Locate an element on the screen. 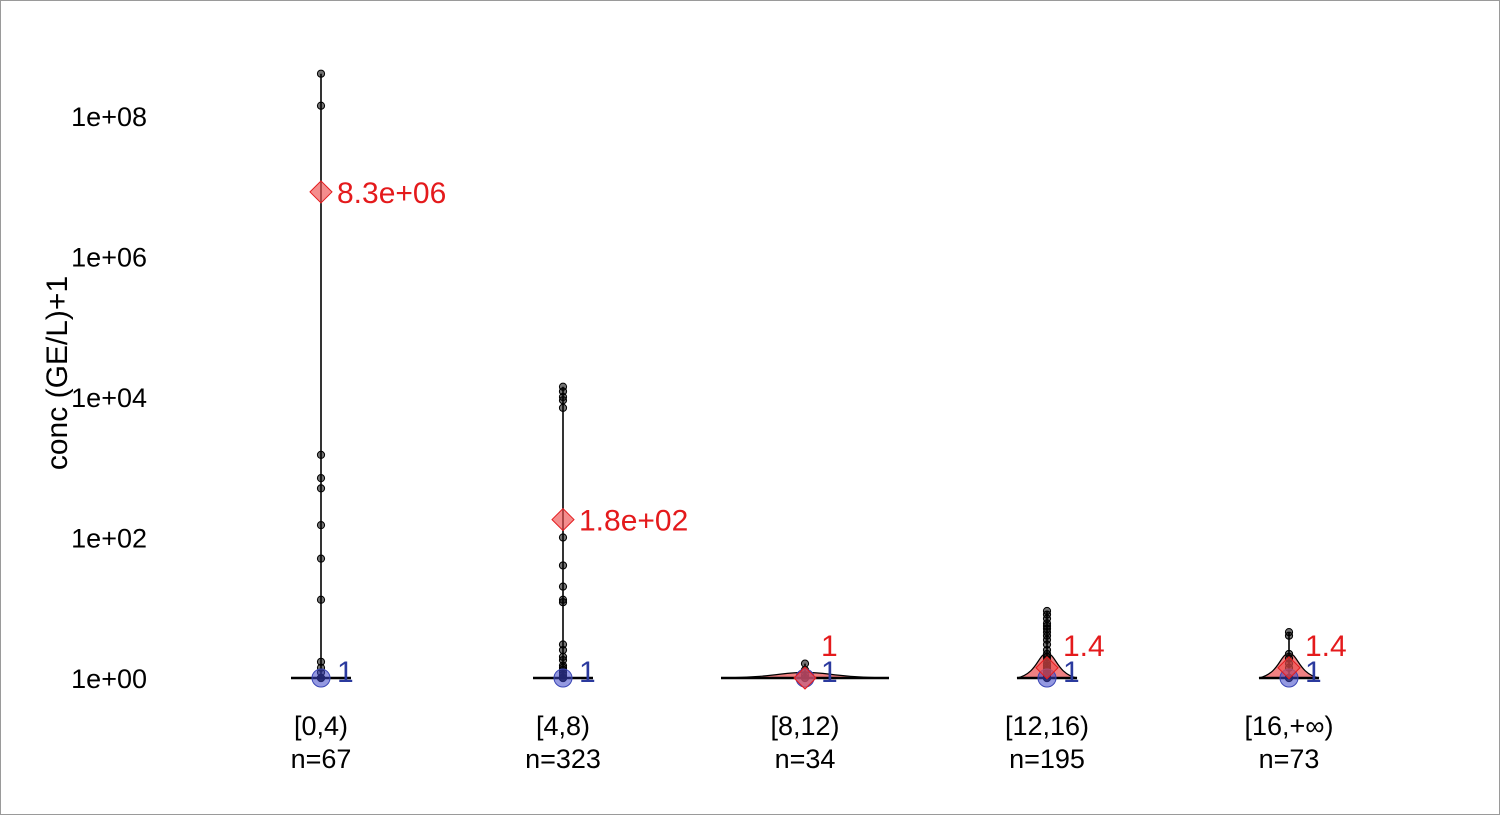 This screenshot has height=815, width=1500. y-tick-label: 1e+04 is located at coordinates (109, 398).